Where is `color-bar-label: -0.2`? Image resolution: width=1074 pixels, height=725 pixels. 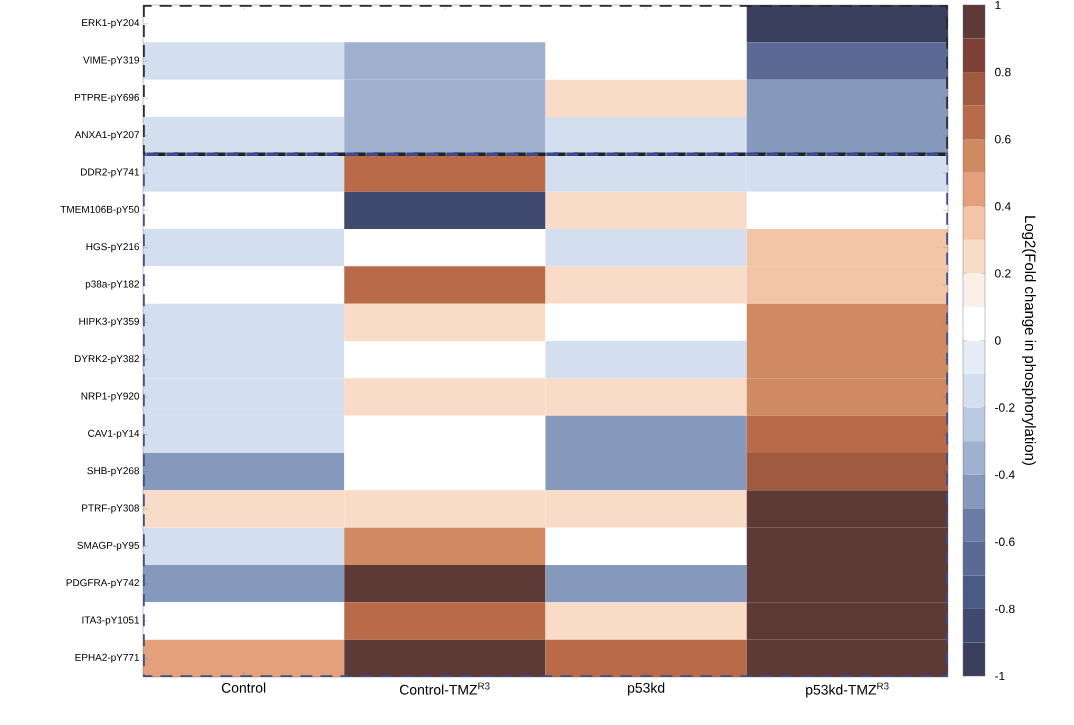
color-bar-label: -0.2 is located at coordinates (1005, 407).